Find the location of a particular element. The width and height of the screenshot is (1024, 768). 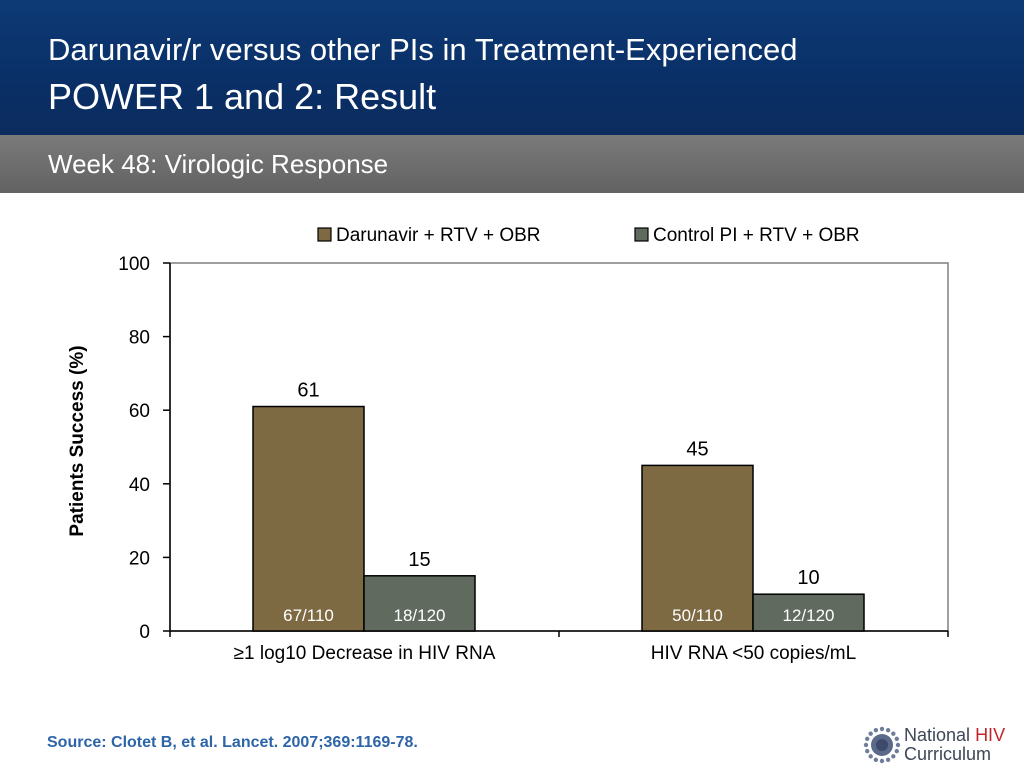

x-category-label: ≥1 log10 Decrease in HIV RNA is located at coordinates (365, 653).